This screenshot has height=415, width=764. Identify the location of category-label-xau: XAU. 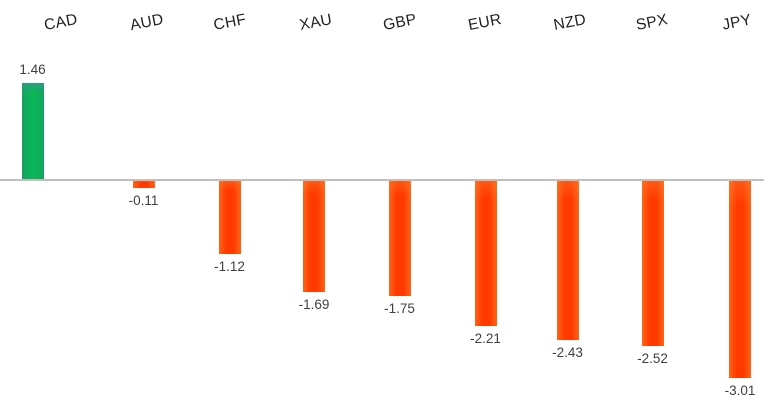
(316, 22).